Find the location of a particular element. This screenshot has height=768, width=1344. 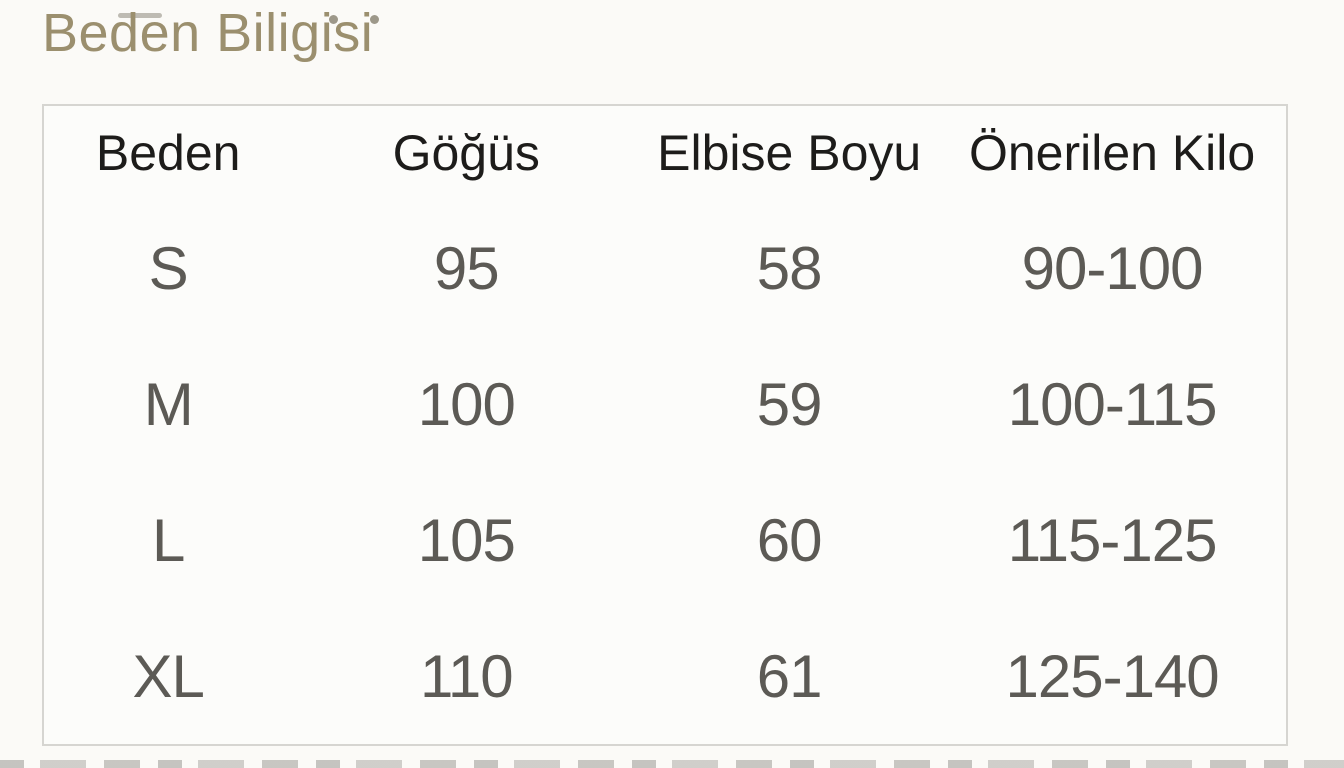

weight-cell: 100-115 is located at coordinates (1112, 404).